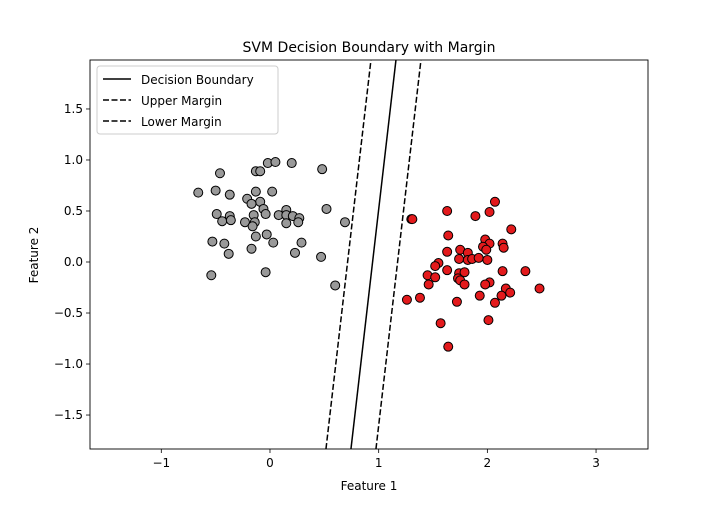 This screenshot has width=720, height=509. I want to click on x-tick-label: −1, so click(161, 463).